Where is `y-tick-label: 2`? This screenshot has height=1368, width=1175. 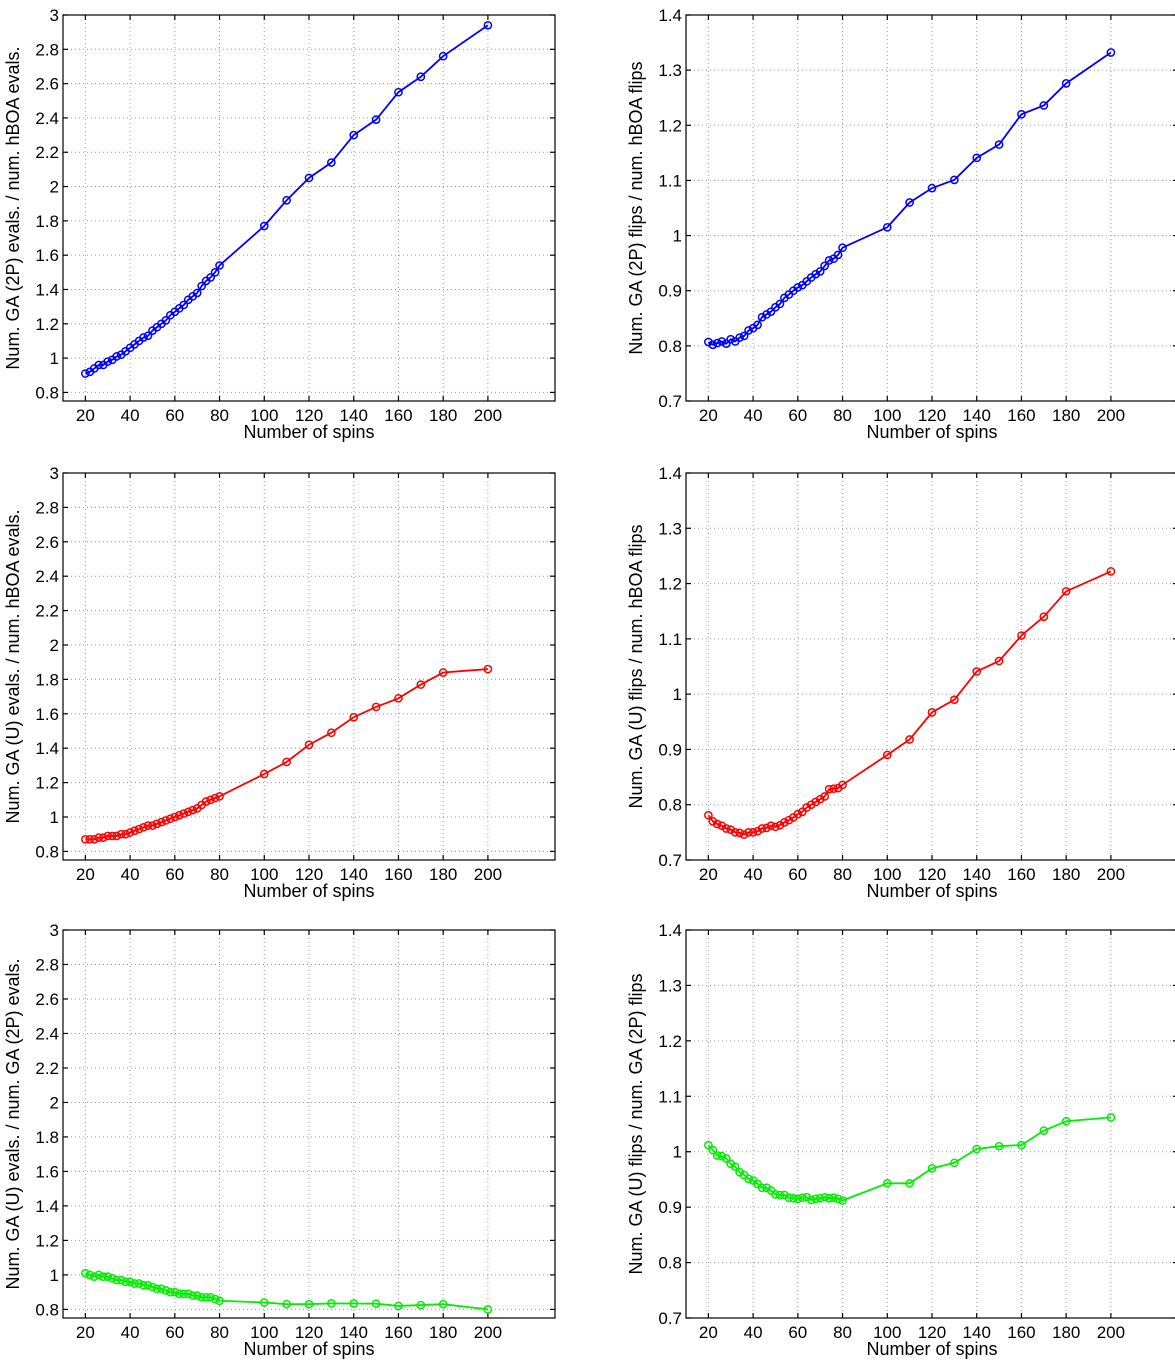 y-tick-label: 2 is located at coordinates (54, 187).